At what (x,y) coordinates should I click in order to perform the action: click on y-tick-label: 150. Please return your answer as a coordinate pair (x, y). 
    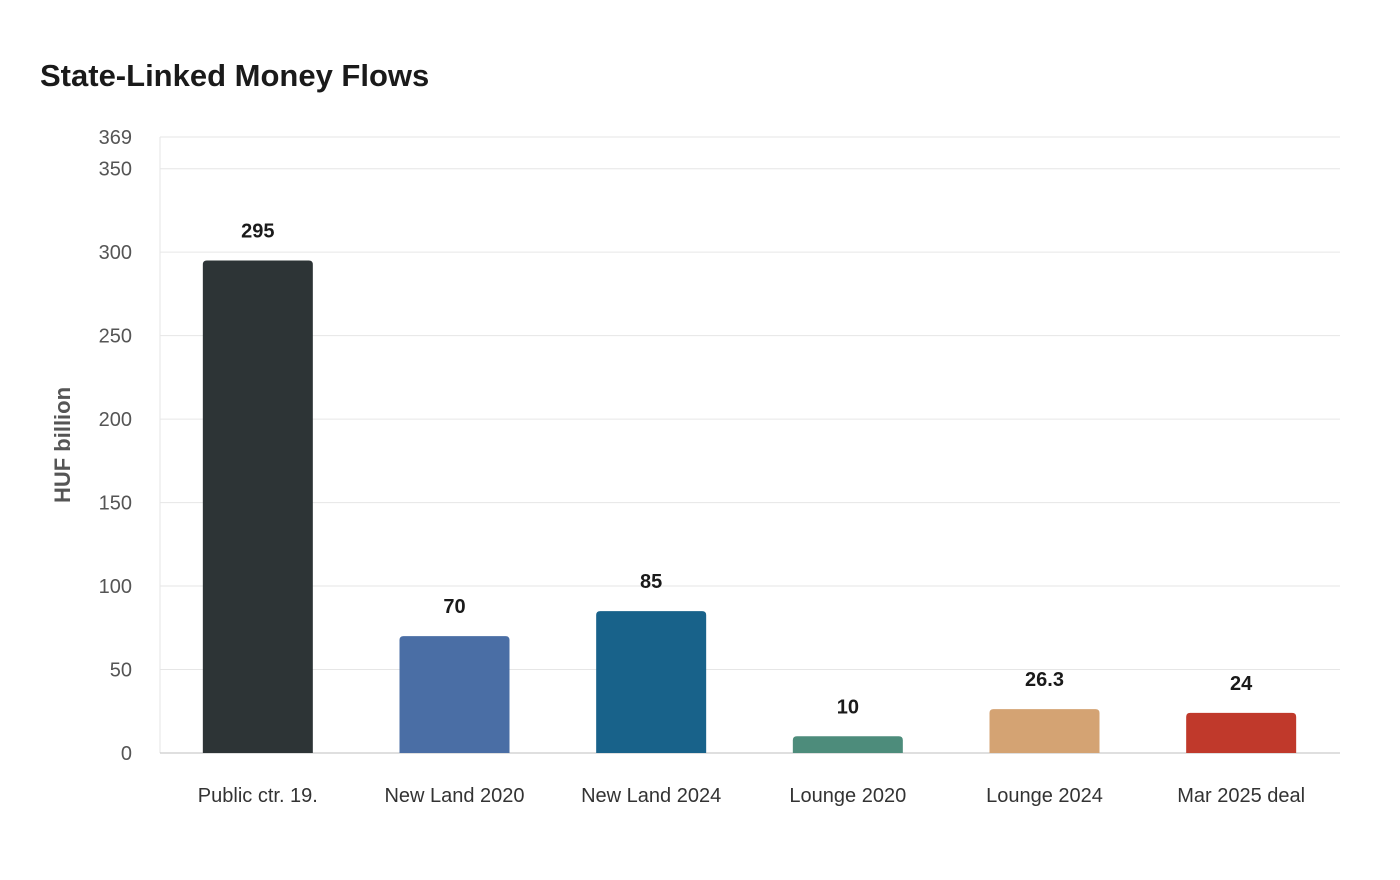
    Looking at the image, I should click on (115, 504).